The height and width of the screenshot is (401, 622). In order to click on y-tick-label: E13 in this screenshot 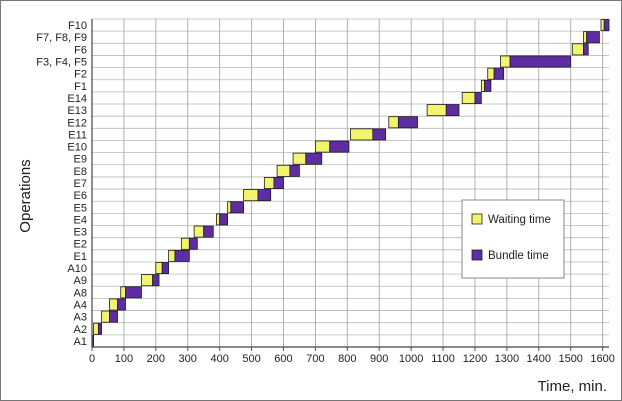, I will do `click(77, 111)`.